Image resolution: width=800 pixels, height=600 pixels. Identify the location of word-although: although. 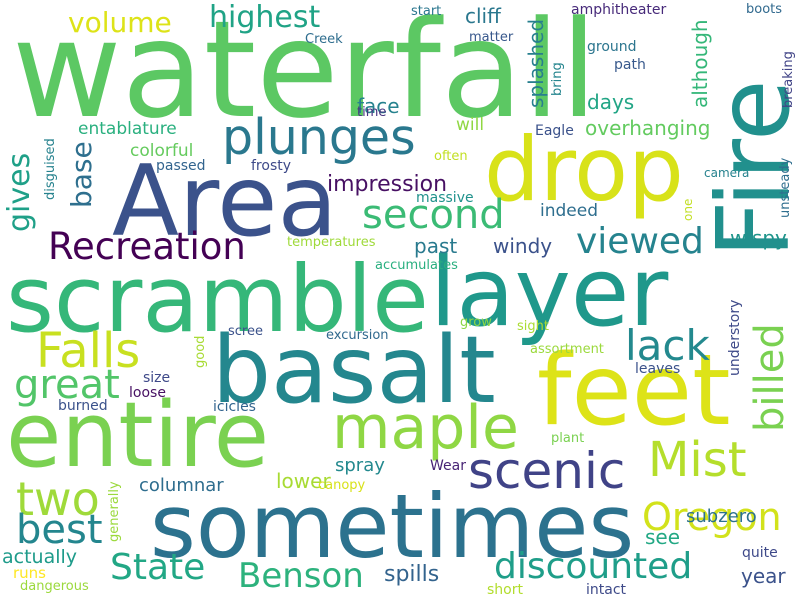
(700, 63).